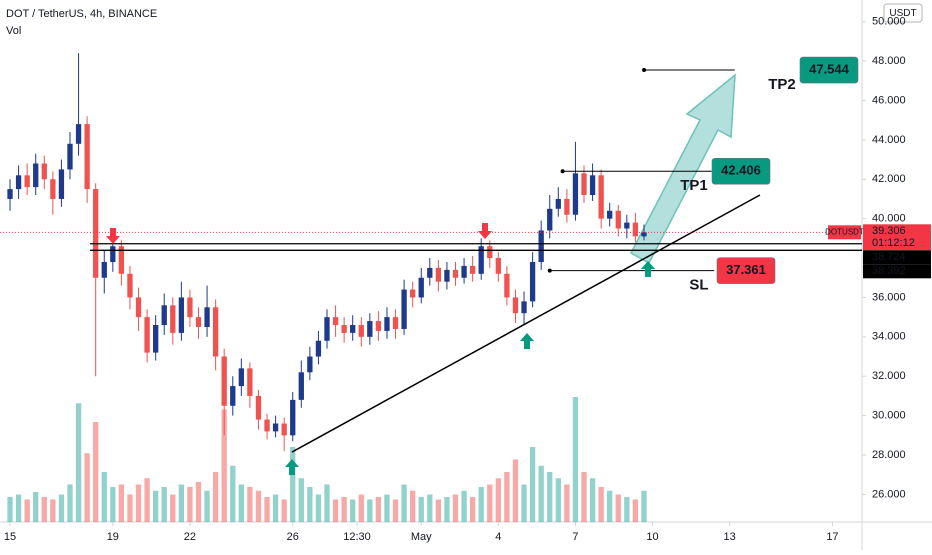 The height and width of the screenshot is (555, 932). Describe the element at coordinates (889, 61) in the screenshot. I see `y-tick-label: 48.000` at that location.